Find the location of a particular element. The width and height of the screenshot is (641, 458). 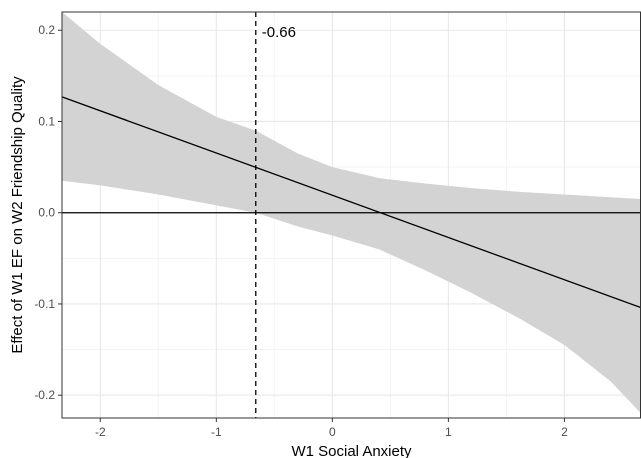

x-axis-ticks: -2 -1 0 1 2 is located at coordinates (331, 428).